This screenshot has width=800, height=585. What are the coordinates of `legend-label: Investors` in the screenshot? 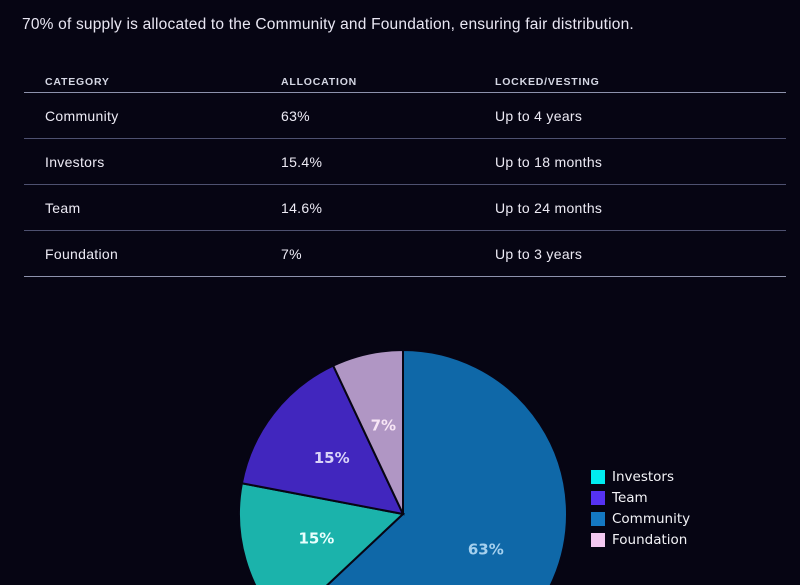 It's located at (643, 477).